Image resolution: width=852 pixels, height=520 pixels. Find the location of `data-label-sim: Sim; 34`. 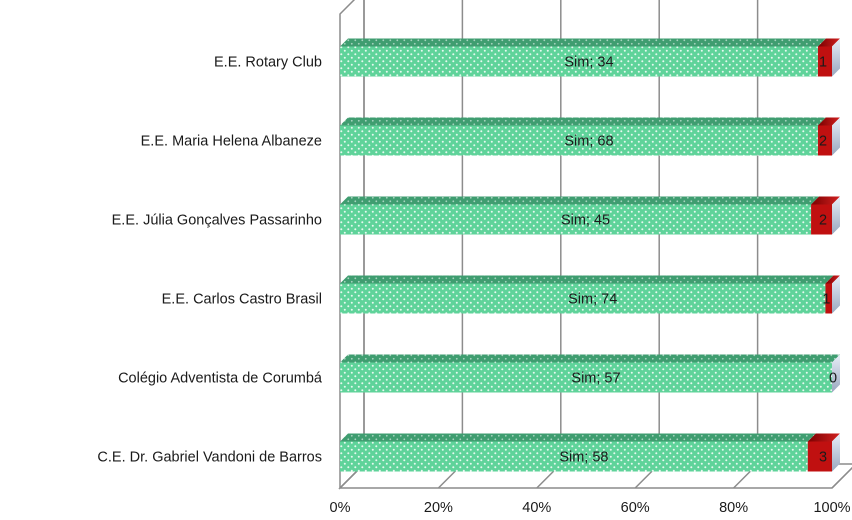

data-label-sim: Sim; 34 is located at coordinates (588, 63).